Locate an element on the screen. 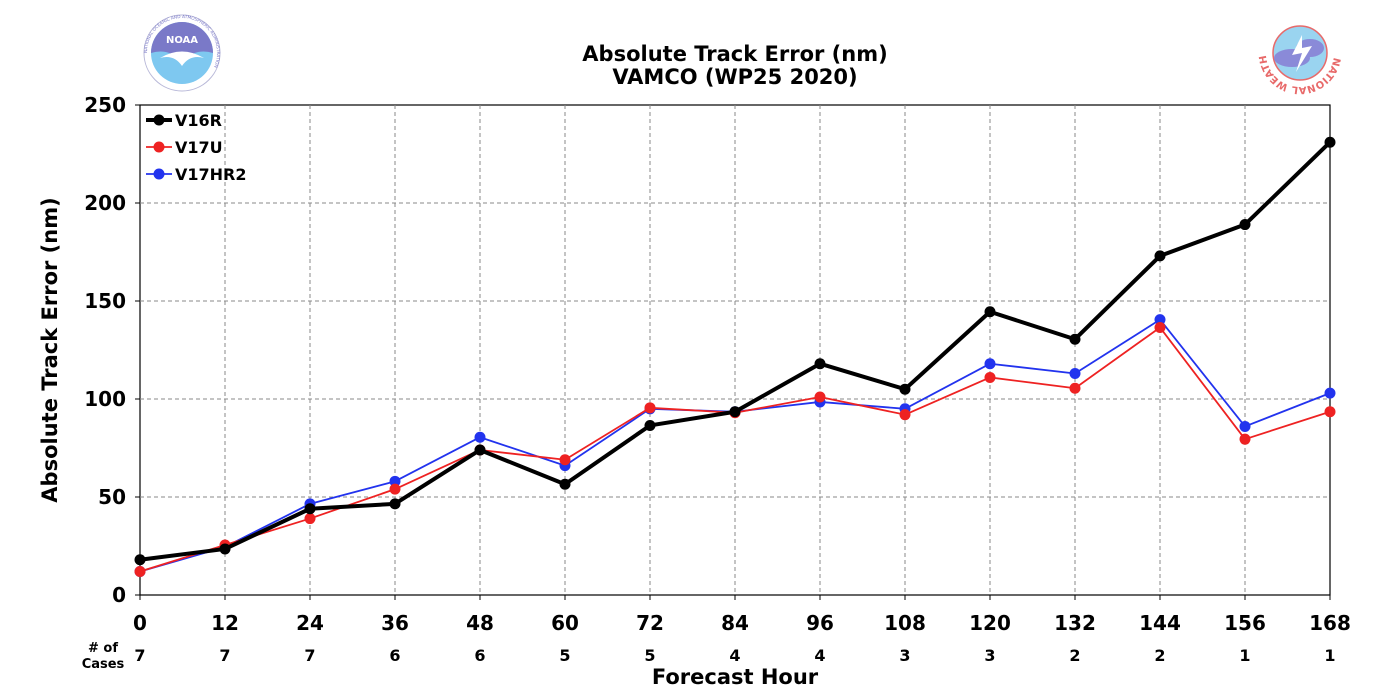  x-tick-label: 60 is located at coordinates (565, 623).